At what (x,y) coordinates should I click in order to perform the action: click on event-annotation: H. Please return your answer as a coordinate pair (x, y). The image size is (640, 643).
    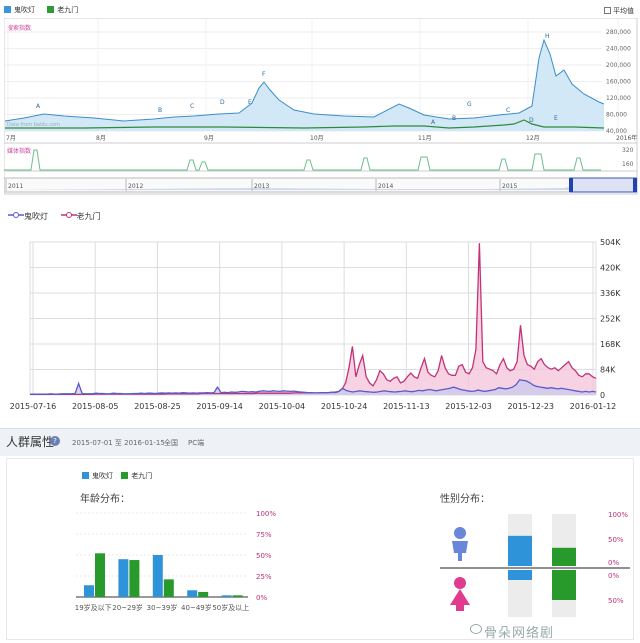
    Looking at the image, I should click on (547, 36).